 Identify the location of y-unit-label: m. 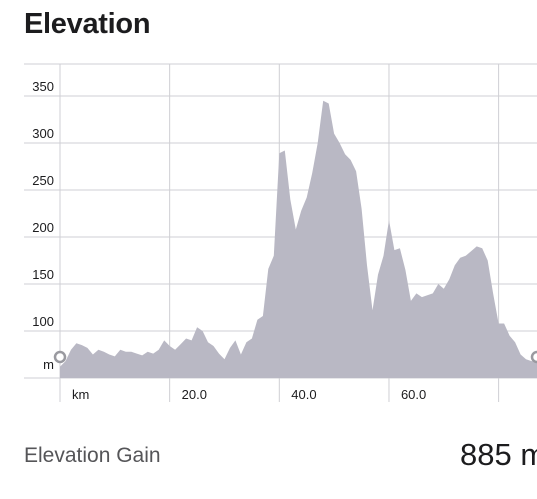
(48, 364).